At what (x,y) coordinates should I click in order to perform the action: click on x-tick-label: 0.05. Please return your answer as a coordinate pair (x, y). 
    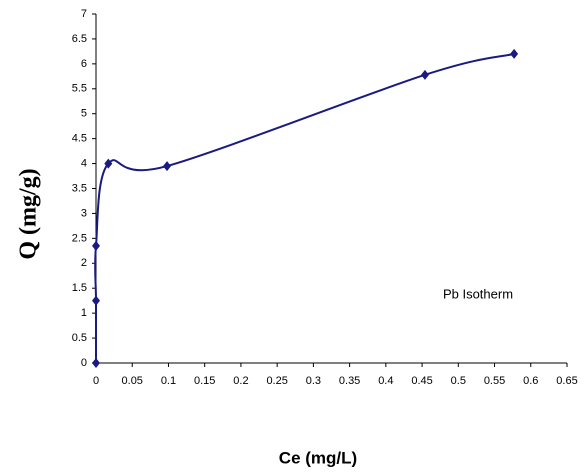
    Looking at the image, I should click on (132, 381).